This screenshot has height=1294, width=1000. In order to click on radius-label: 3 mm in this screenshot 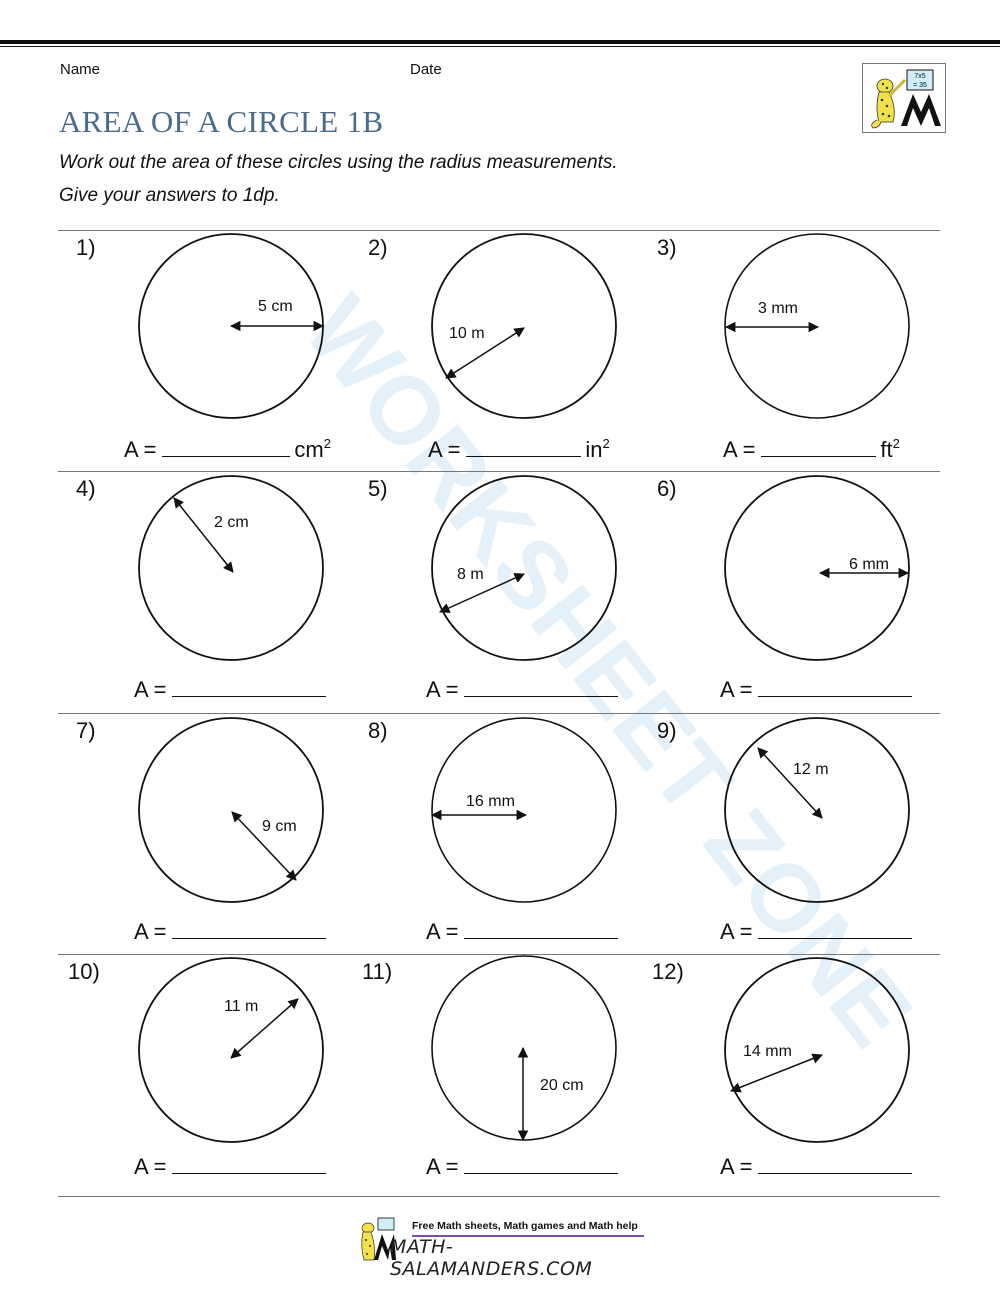, I will do `click(778, 308)`.